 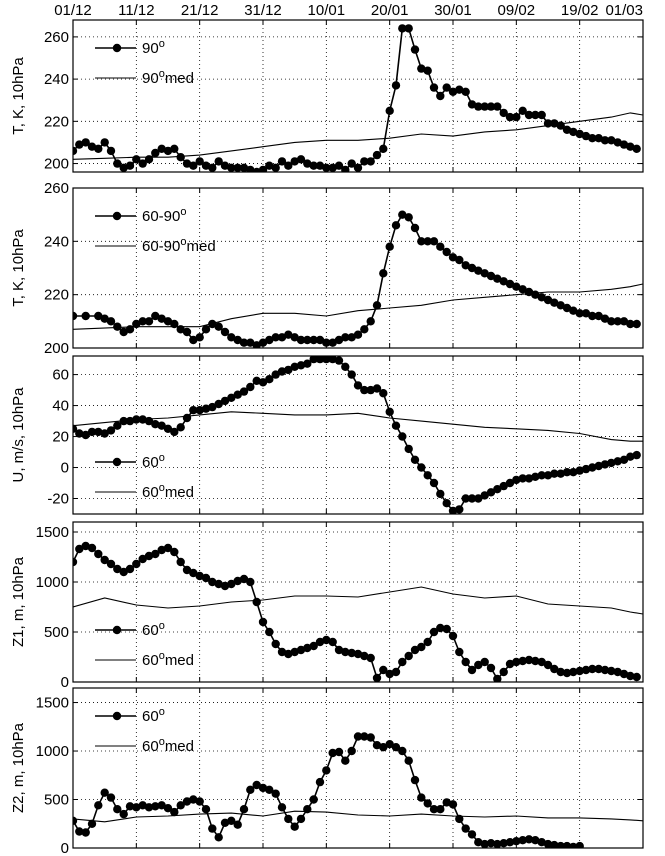 What do you see at coordinates (150, 462) in the screenshot?
I see `legend-label-part: 60` at bounding box center [150, 462].